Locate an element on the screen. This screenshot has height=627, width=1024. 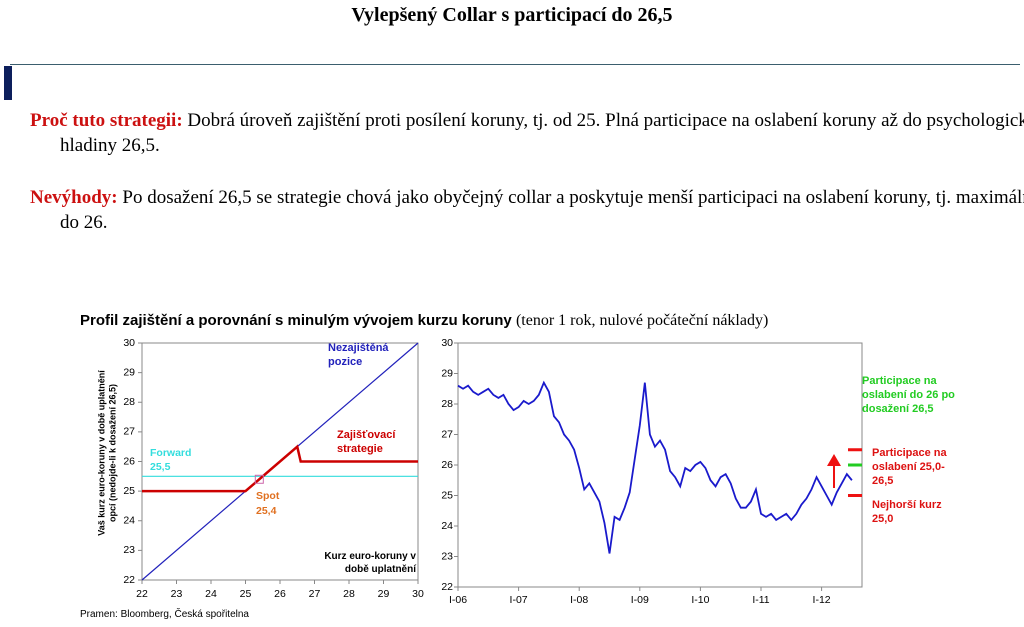
x-tick-label: I-10 is located at coordinates (700, 600).